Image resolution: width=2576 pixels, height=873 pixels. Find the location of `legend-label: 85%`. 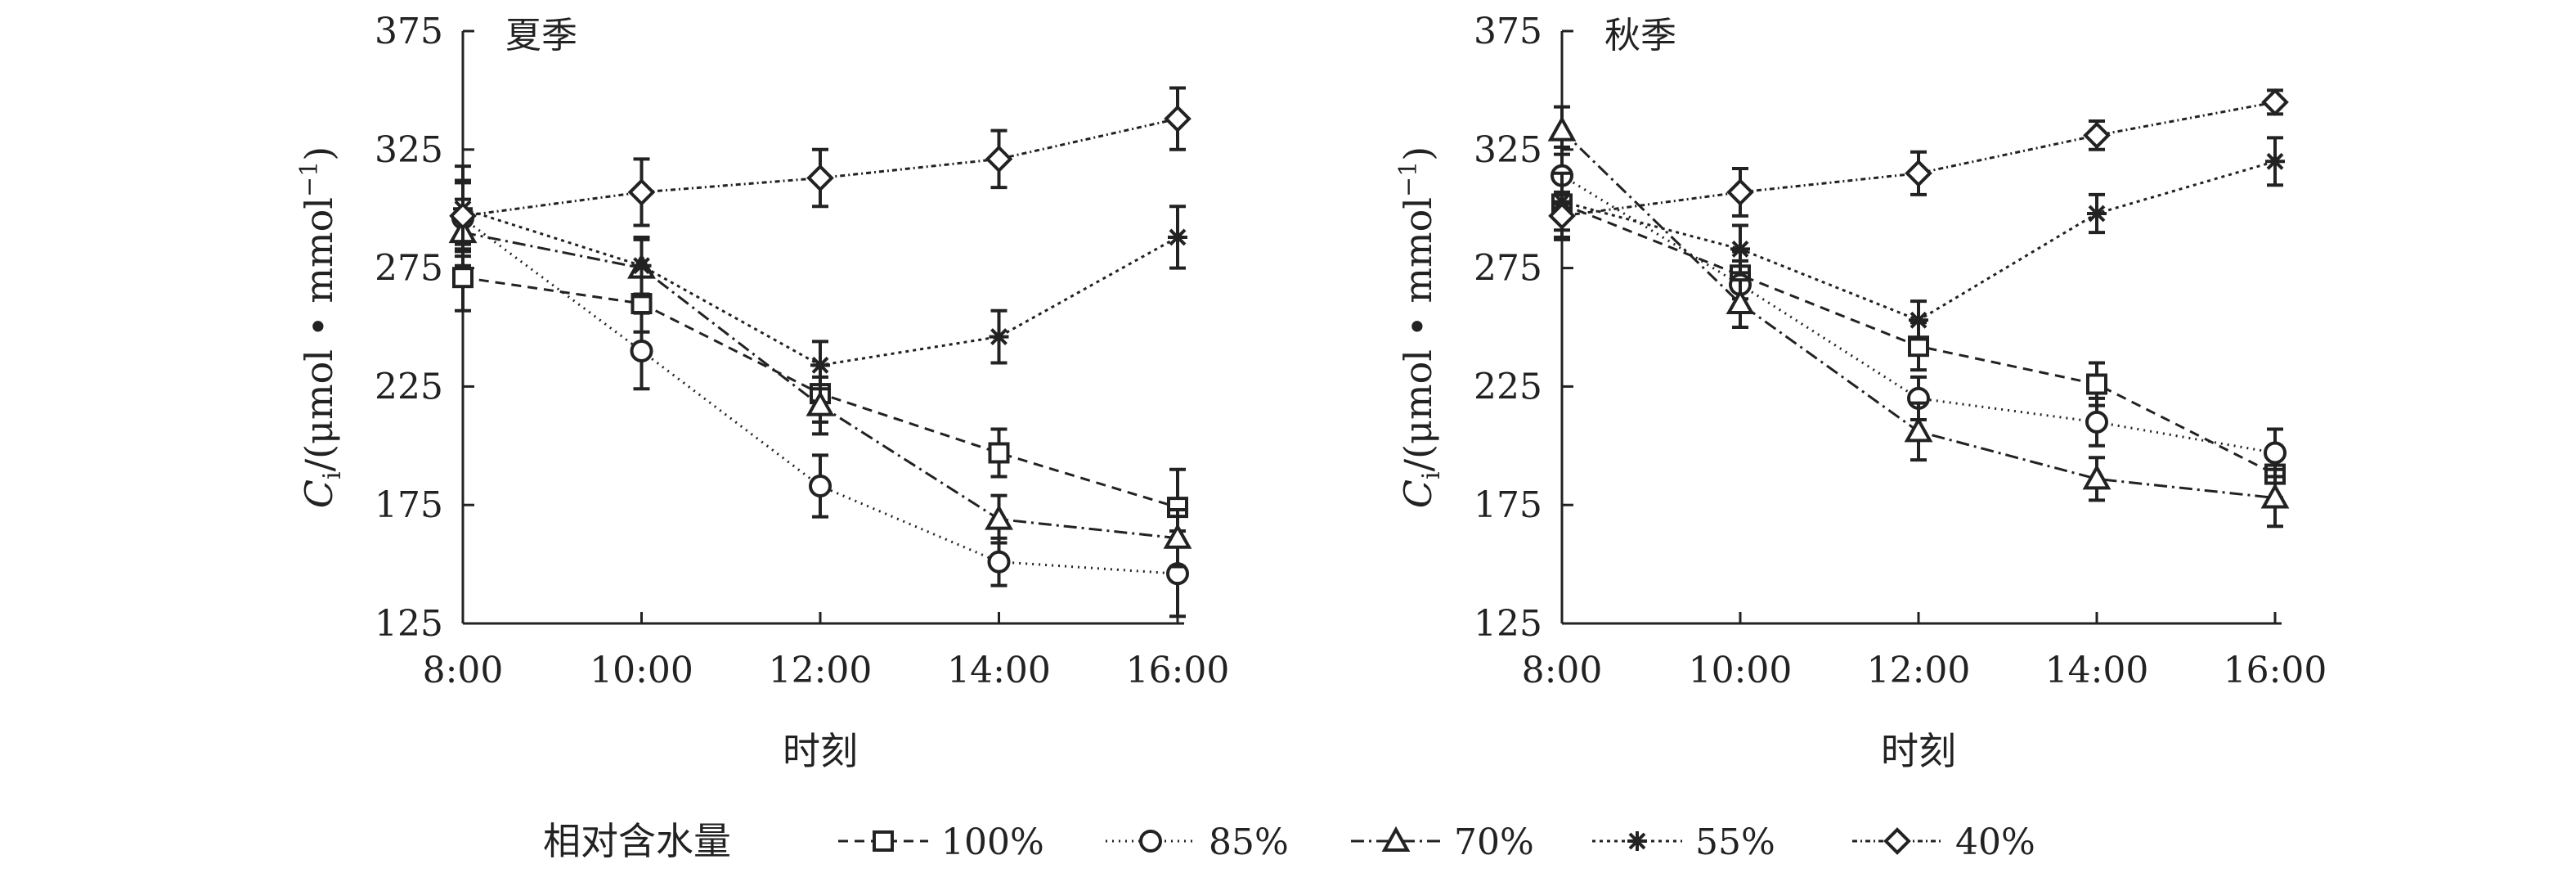

legend-label: 85% is located at coordinates (1249, 842).